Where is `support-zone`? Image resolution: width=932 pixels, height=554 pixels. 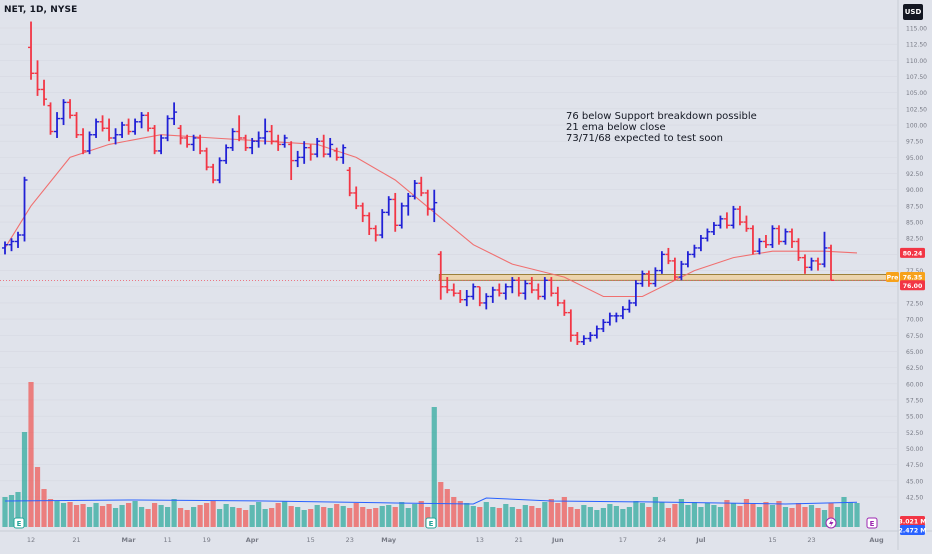 support-zone is located at coordinates (668, 277).